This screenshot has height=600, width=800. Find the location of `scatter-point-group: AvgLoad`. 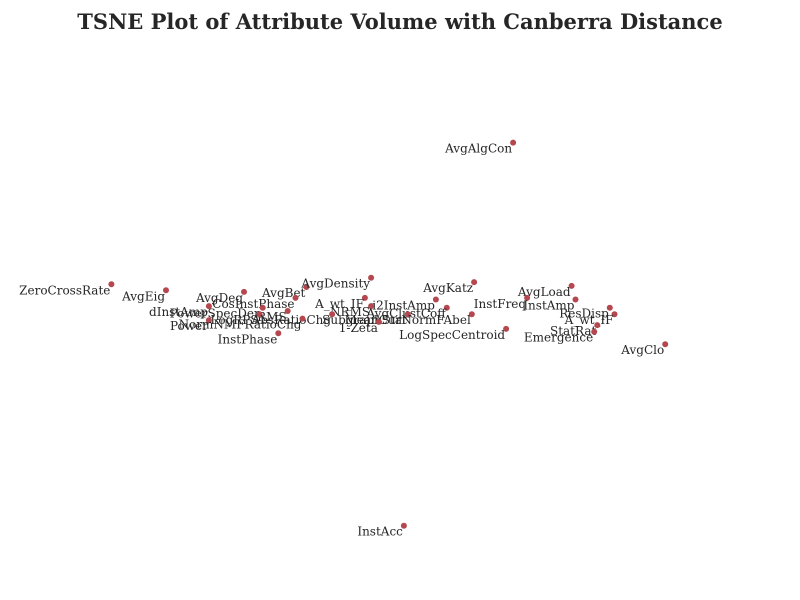

scatter-point-group: AvgLoad is located at coordinates (546, 290).